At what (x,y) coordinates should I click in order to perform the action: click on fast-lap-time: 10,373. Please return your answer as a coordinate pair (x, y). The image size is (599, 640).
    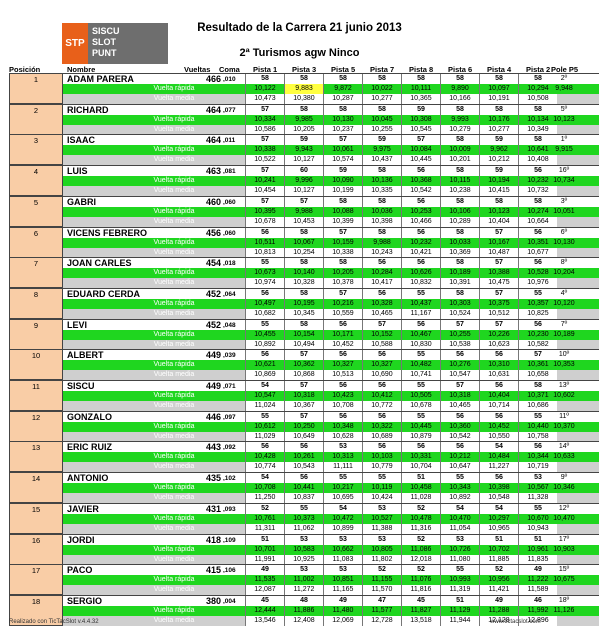
    Looking at the image, I should click on (303, 518).